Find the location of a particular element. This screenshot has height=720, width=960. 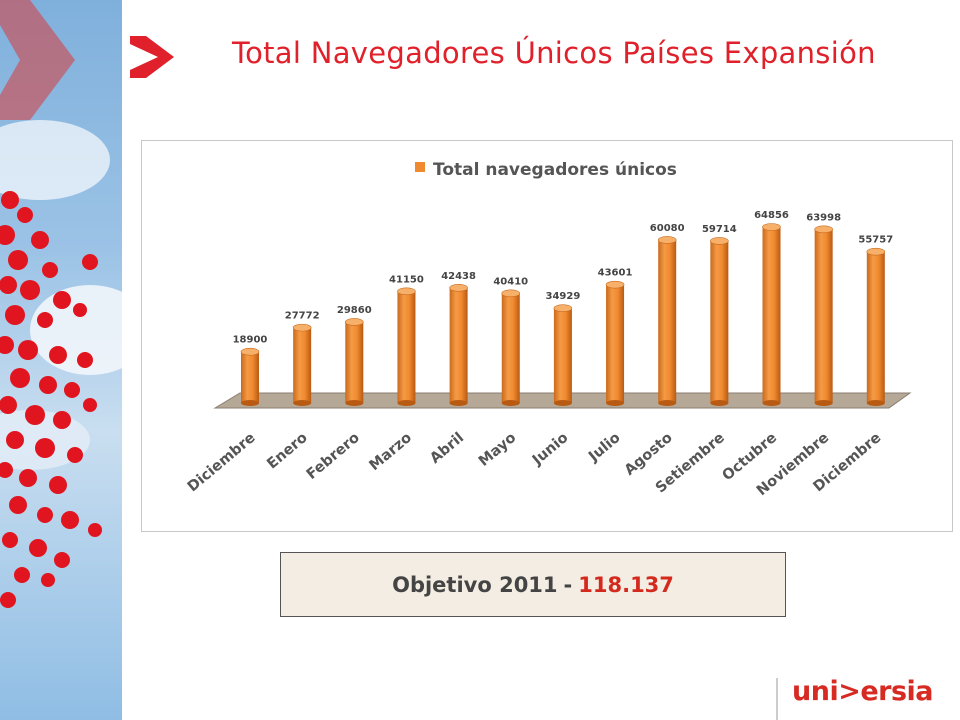

chart-legend: Total navegadores únicos is located at coordinates (546, 170).